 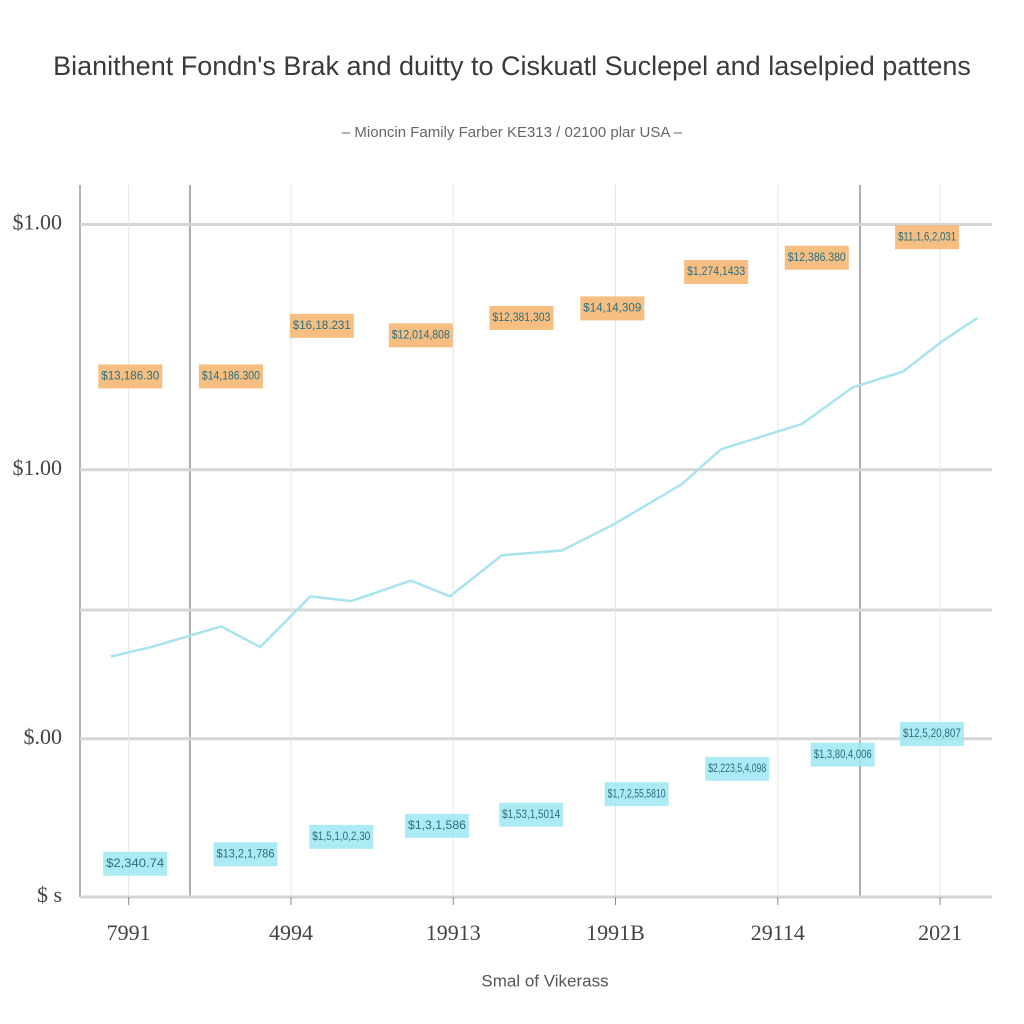 I want to click on data-label: $1,5,1,0,2,30, so click(x=341, y=836).